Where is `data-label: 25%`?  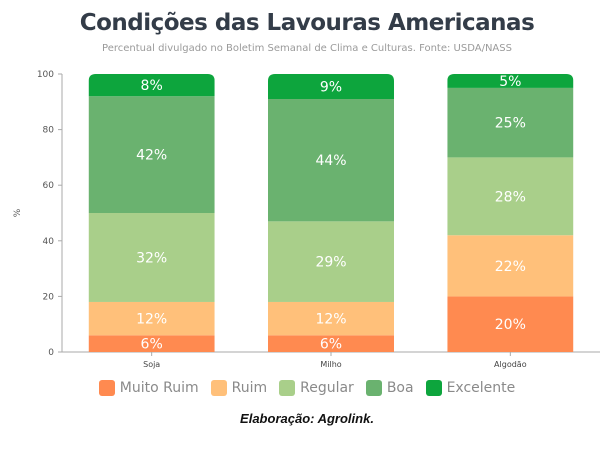 data-label: 25% is located at coordinates (510, 124).